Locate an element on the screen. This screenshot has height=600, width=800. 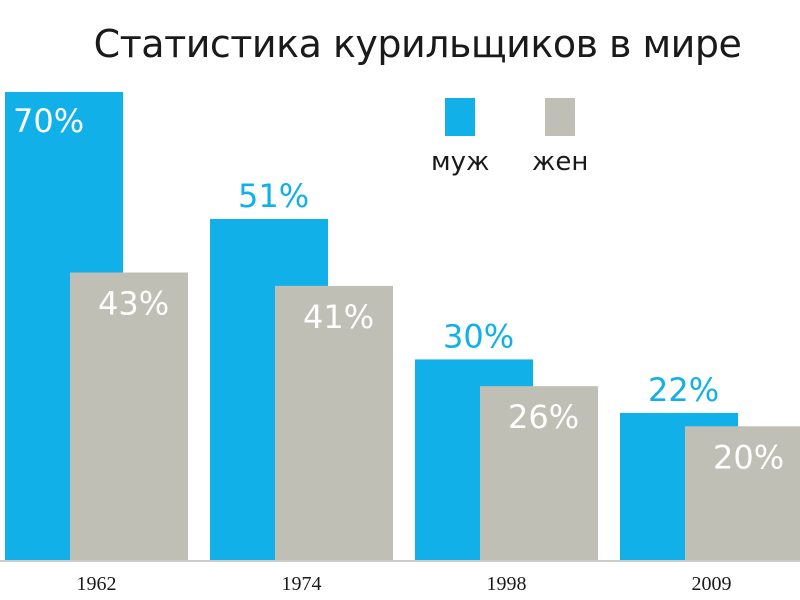
data-label-male-1974: 51% is located at coordinates (273, 196).